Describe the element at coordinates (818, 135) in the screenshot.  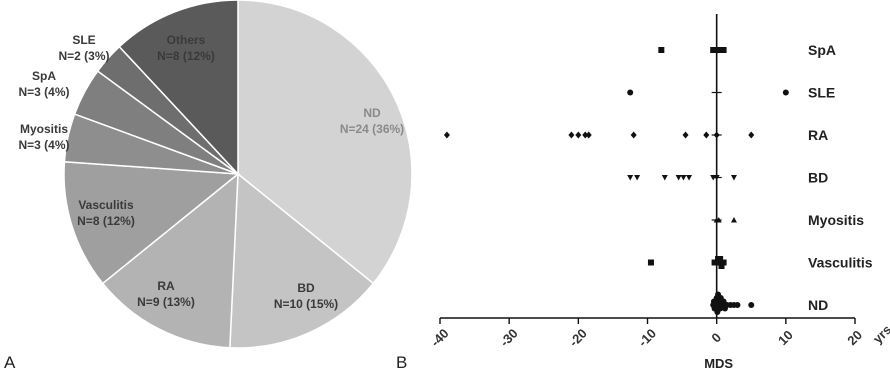
I see `category-label-ra: RA` at that location.